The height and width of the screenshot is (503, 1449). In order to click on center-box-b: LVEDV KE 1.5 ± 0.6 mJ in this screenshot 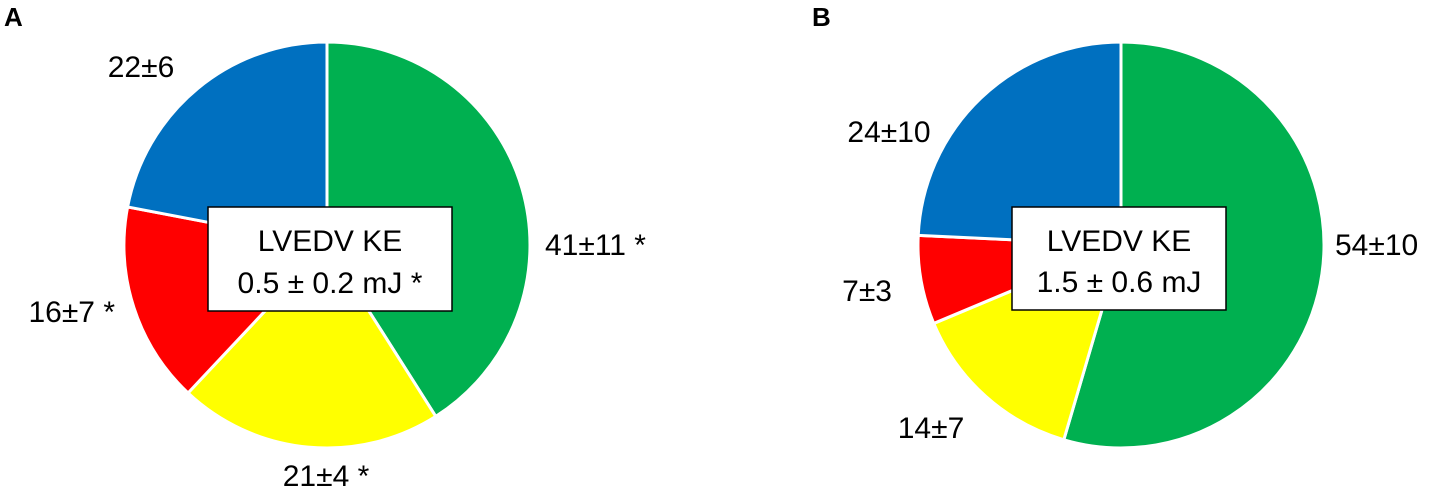, I will do `click(1119, 258)`.